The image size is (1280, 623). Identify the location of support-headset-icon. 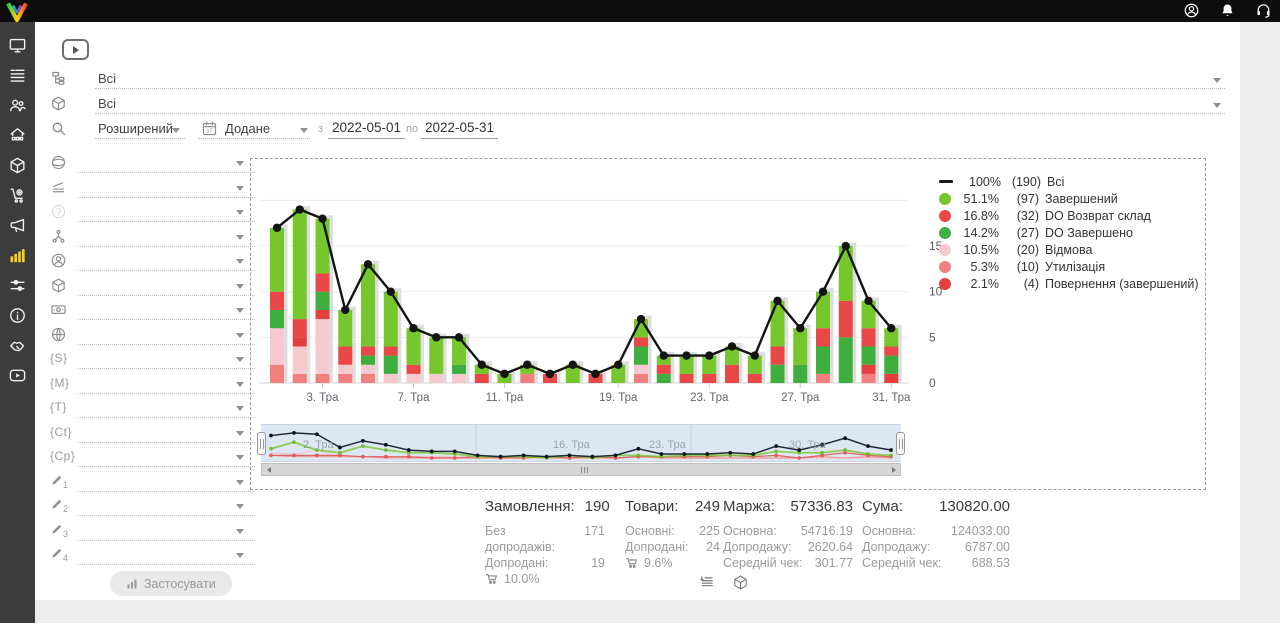
(1263, 10).